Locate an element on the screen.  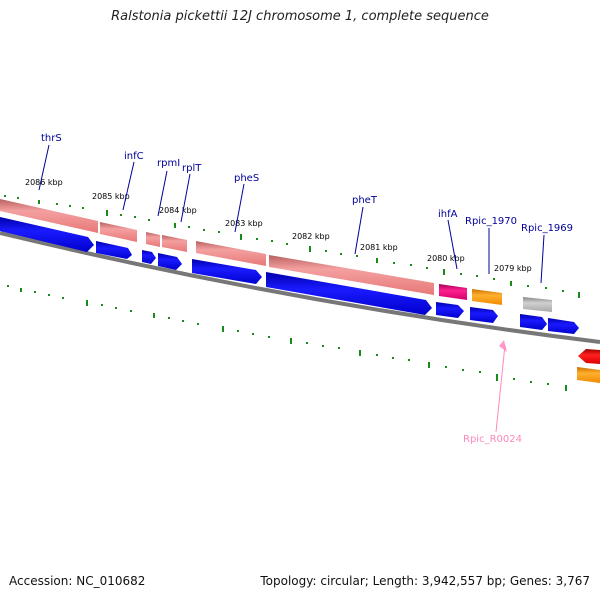
kbp-label: 2083 kbp is located at coordinates (244, 223).